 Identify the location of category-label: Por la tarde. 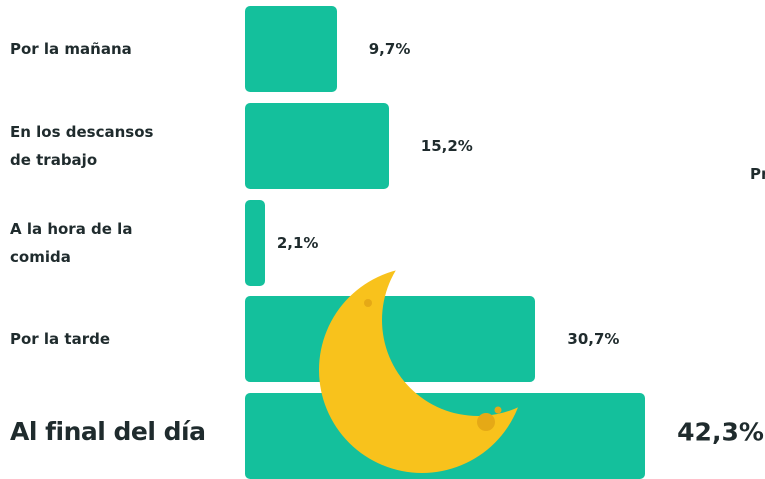
(60, 339).